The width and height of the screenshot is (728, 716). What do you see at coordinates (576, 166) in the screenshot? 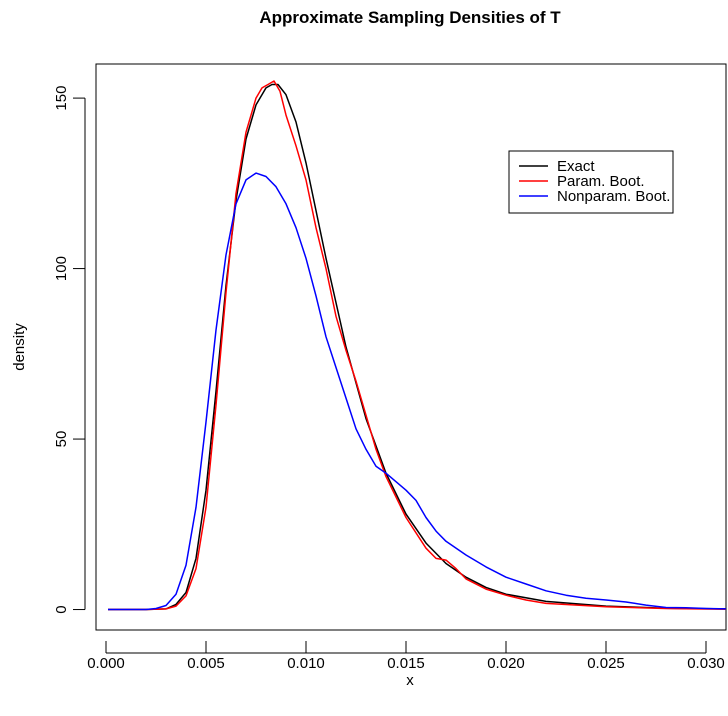
I see `legend-label-exact: Exact` at bounding box center [576, 166].